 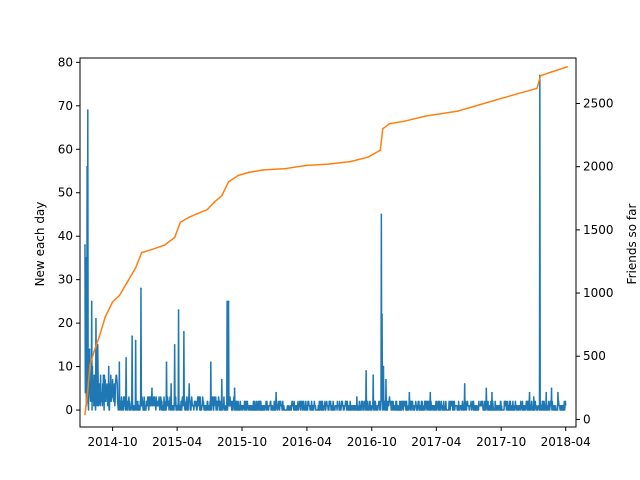 What do you see at coordinates (598, 293) in the screenshot?
I see `y-right-tick-label: 1000` at bounding box center [598, 293].